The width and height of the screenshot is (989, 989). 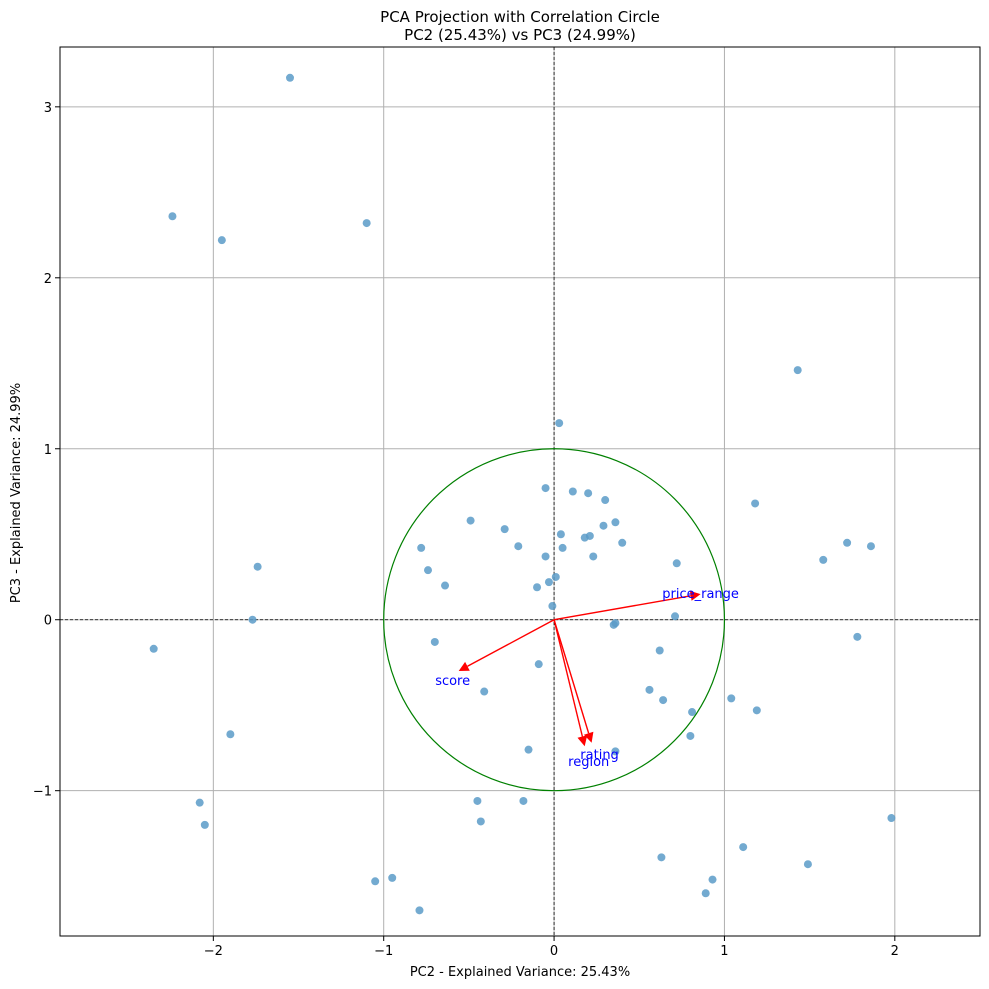 What do you see at coordinates (48, 279) in the screenshot?
I see `y-tick-label: 2` at bounding box center [48, 279].